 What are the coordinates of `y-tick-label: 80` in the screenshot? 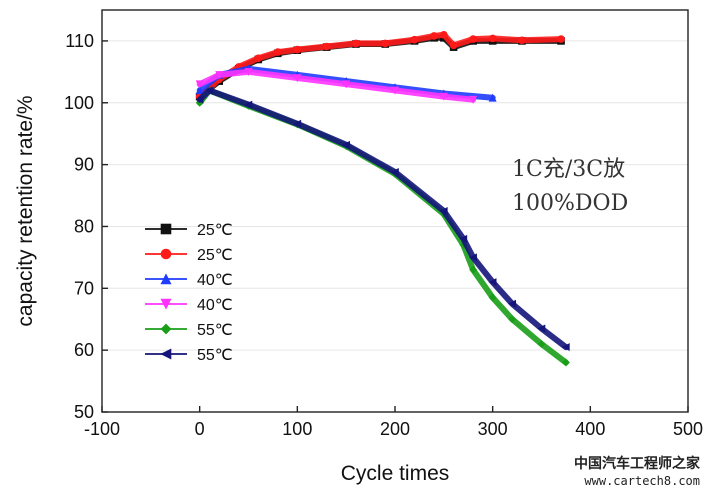 It's located at (84, 226).